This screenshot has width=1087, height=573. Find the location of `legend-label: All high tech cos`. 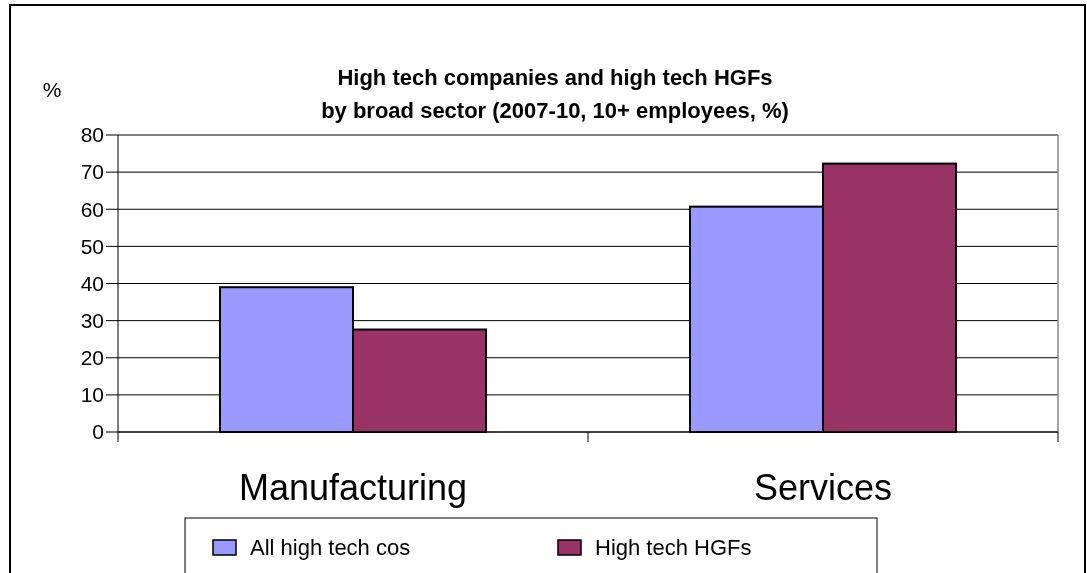

legend-label: All high tech cos is located at coordinates (330, 547).